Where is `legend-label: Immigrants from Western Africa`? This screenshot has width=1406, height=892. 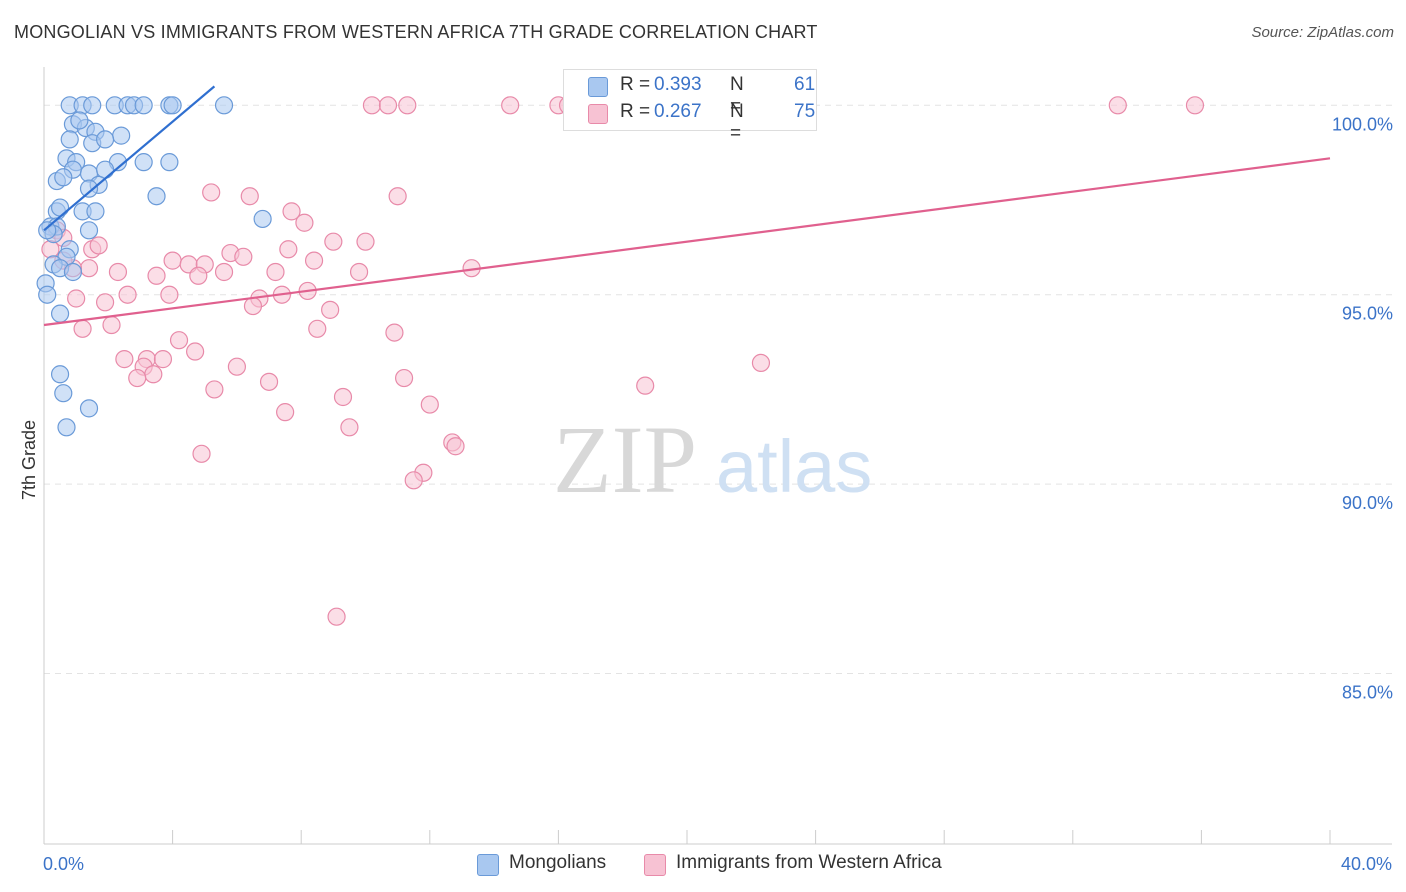 legend-label: Immigrants from Western Africa is located at coordinates (809, 862).